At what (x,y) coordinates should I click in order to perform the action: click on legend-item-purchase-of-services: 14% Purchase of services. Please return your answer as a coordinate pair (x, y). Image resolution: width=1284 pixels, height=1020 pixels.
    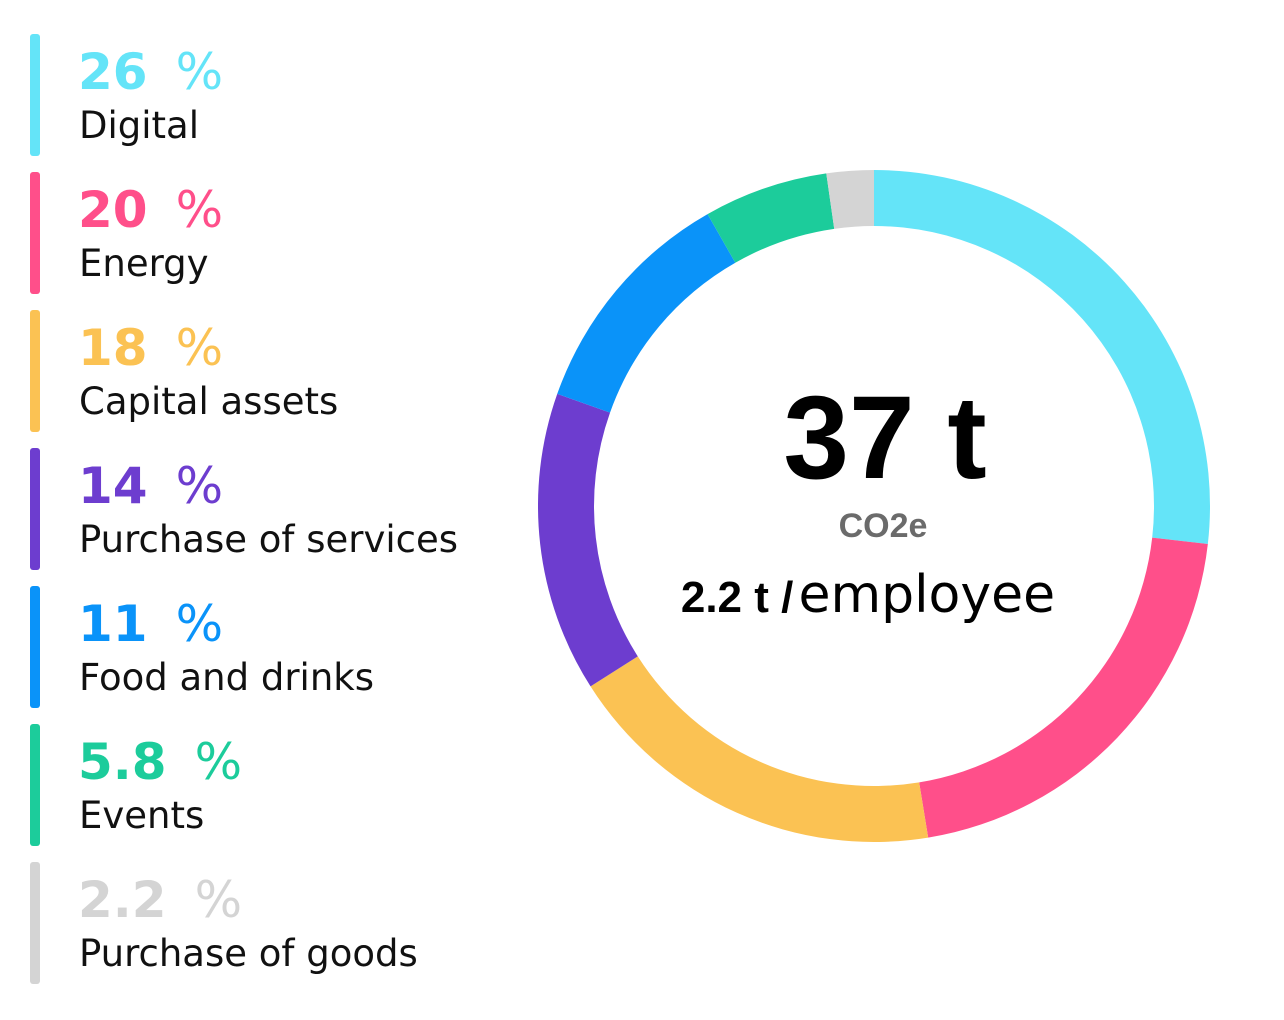
    Looking at the image, I should click on (270, 509).